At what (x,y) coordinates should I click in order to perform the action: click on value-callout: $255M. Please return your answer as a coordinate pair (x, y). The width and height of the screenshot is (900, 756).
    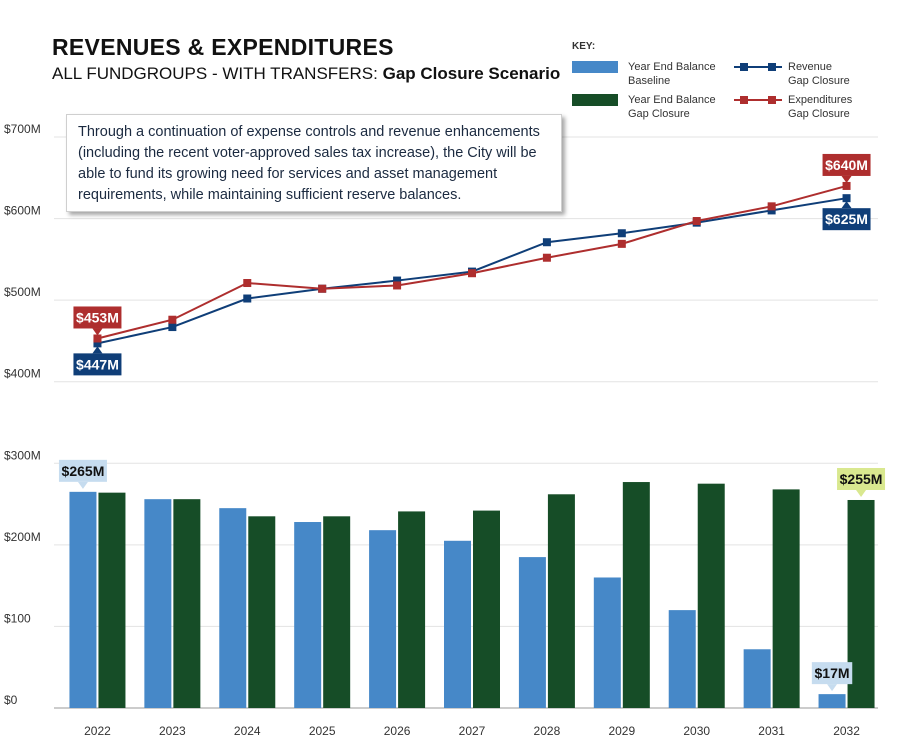
    Looking at the image, I should click on (861, 482).